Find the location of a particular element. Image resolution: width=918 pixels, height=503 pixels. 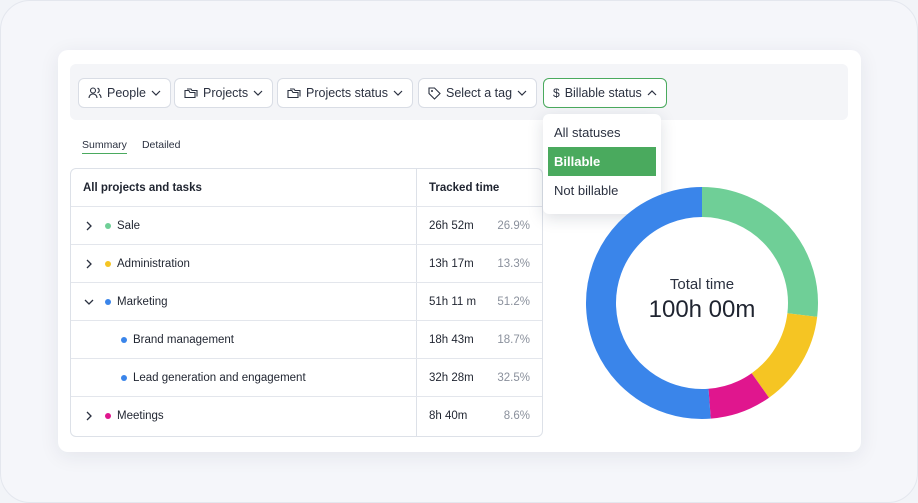

billable-status-filter-button: $ Billable status is located at coordinates (605, 93).